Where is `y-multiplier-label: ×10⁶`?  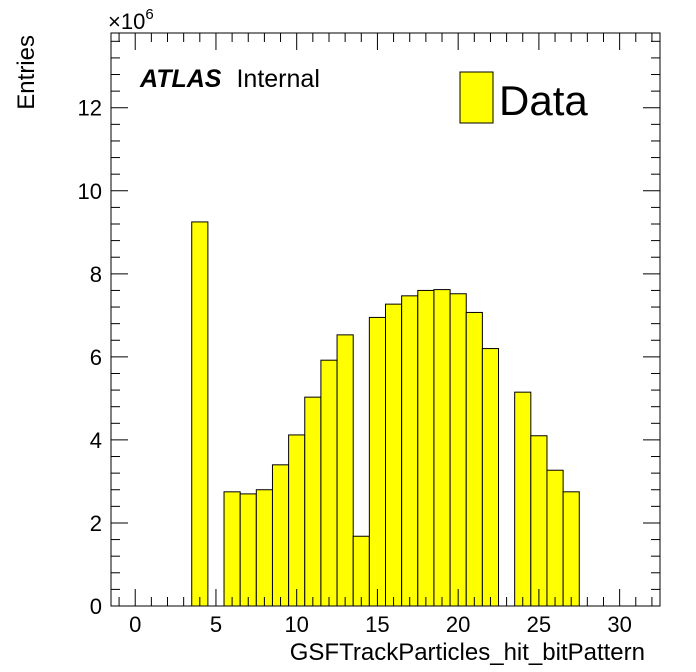 y-multiplier-label: ×10⁶ is located at coordinates (131, 20).